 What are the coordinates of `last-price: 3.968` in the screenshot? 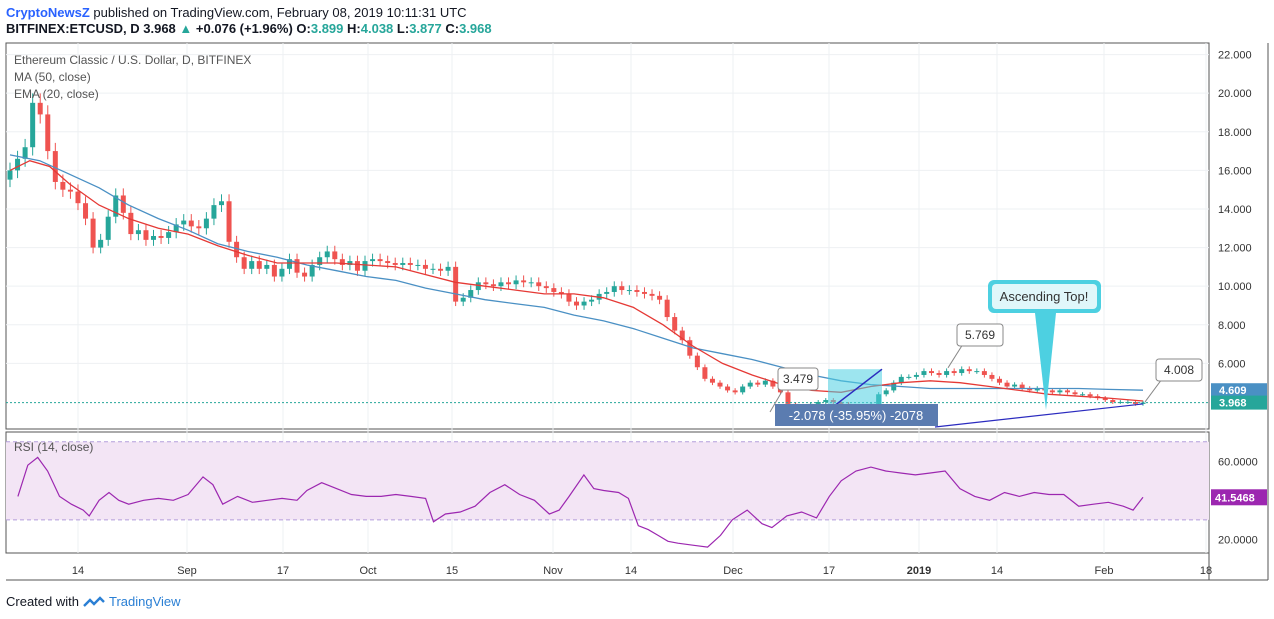 It's located at (159, 28).